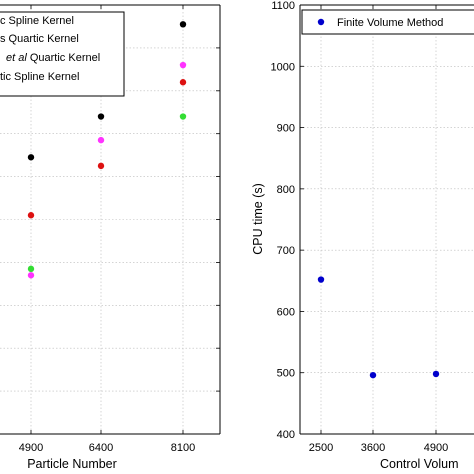 Image resolution: width=474 pixels, height=474 pixels. What do you see at coordinates (101, 448) in the screenshot?
I see `x-tick-label: 6400` at bounding box center [101, 448].